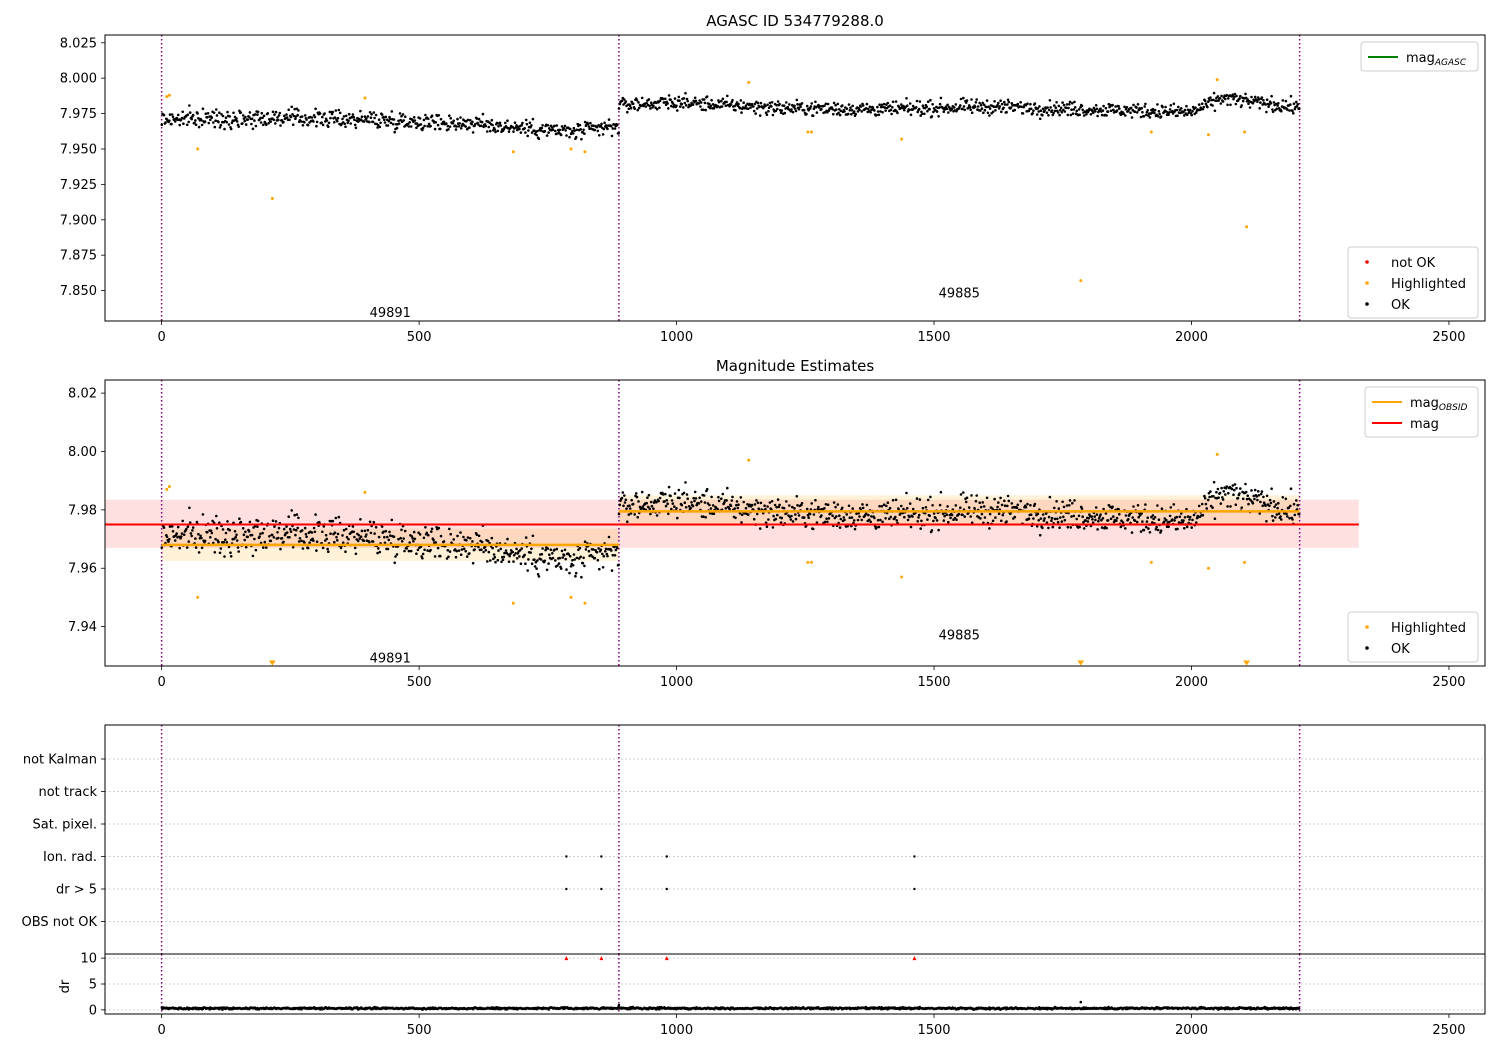 The height and width of the screenshot is (1050, 1500). What do you see at coordinates (390, 313) in the screenshot?
I see `obsid-label: 49891` at bounding box center [390, 313].